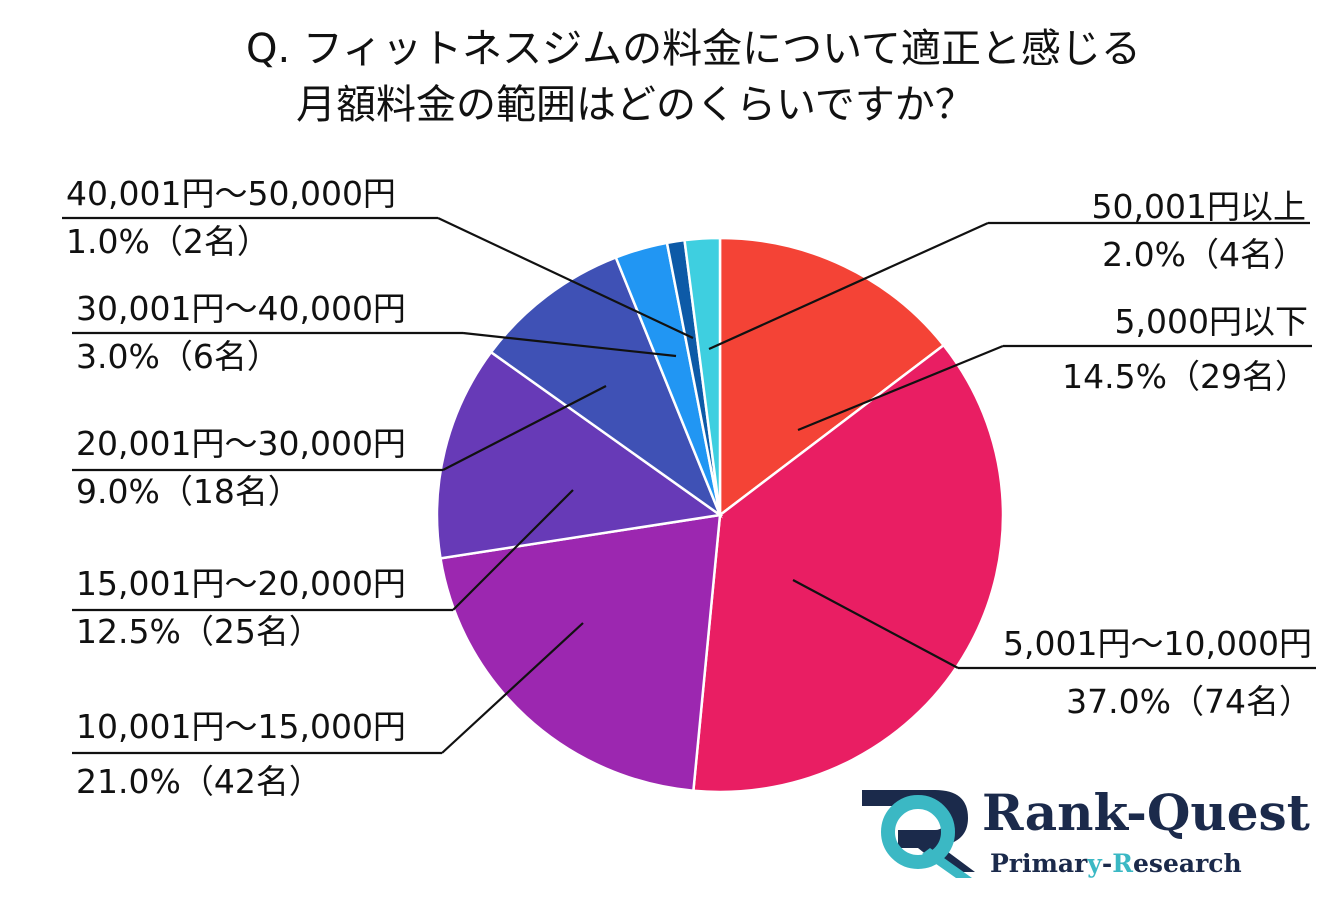 The width and height of the screenshot is (1329, 901). I want to click on logo-mark-icon, so click(918, 834).